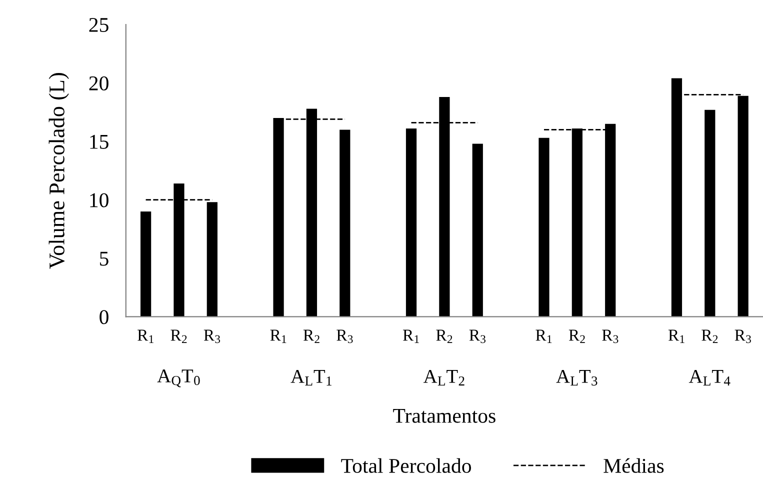 This screenshot has width=763, height=491. I want to click on y-tick-label: 10, so click(99, 200).